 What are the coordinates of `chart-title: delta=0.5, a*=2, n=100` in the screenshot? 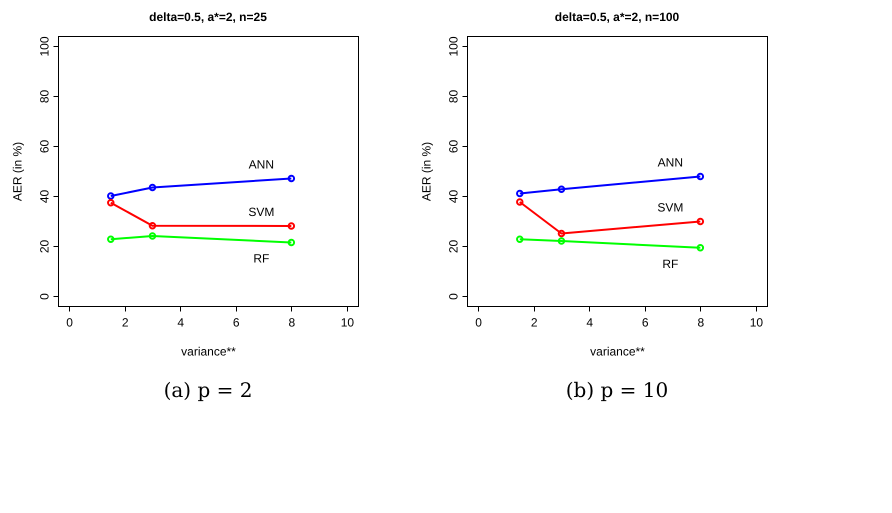 It's located at (617, 17).